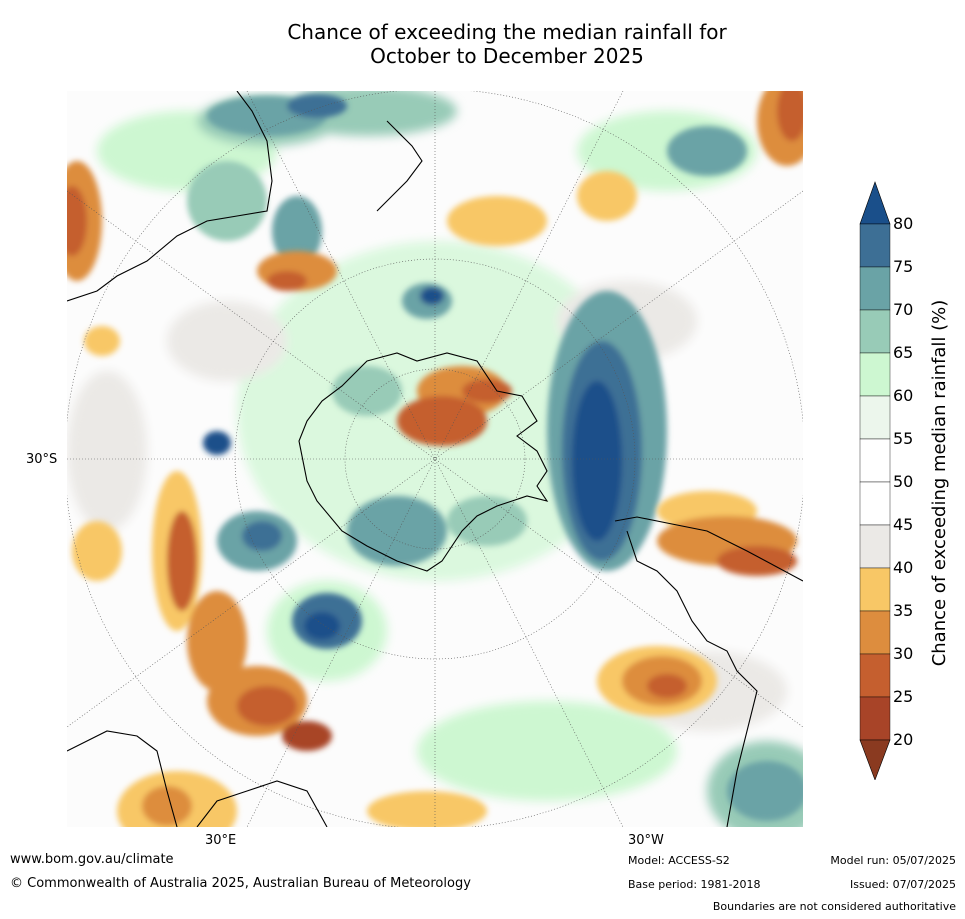 The image size is (965, 919). What do you see at coordinates (507, 56) in the screenshot?
I see `title-line-2: October to December 2025` at bounding box center [507, 56].